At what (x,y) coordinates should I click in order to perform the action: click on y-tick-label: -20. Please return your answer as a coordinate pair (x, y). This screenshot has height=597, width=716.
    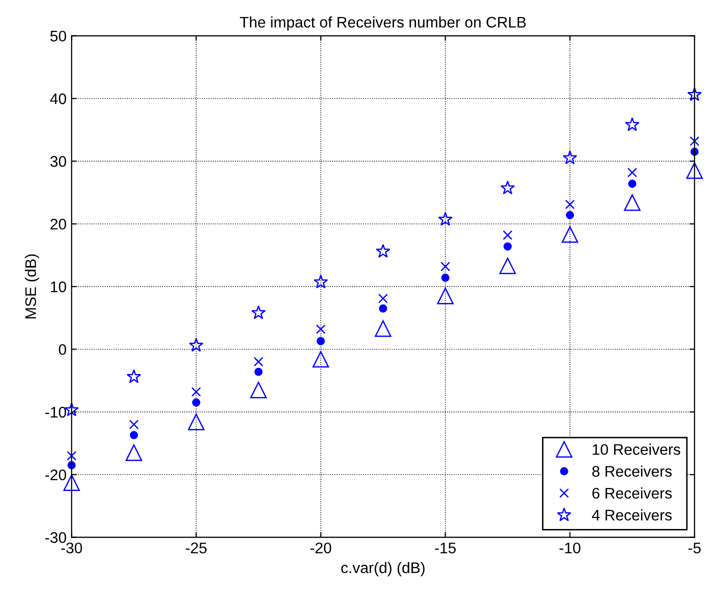
    Looking at the image, I should click on (55, 474).